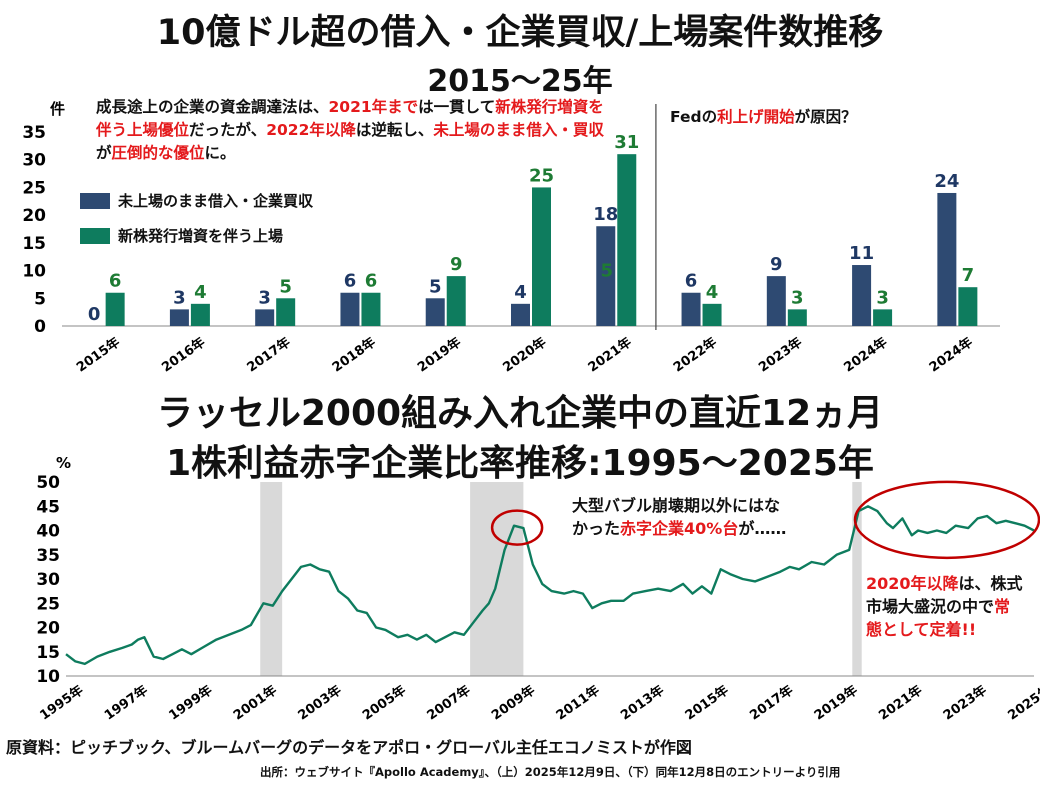 The height and width of the screenshot is (785, 1040). I want to click on x-tick-label: 2007年, so click(448, 702).